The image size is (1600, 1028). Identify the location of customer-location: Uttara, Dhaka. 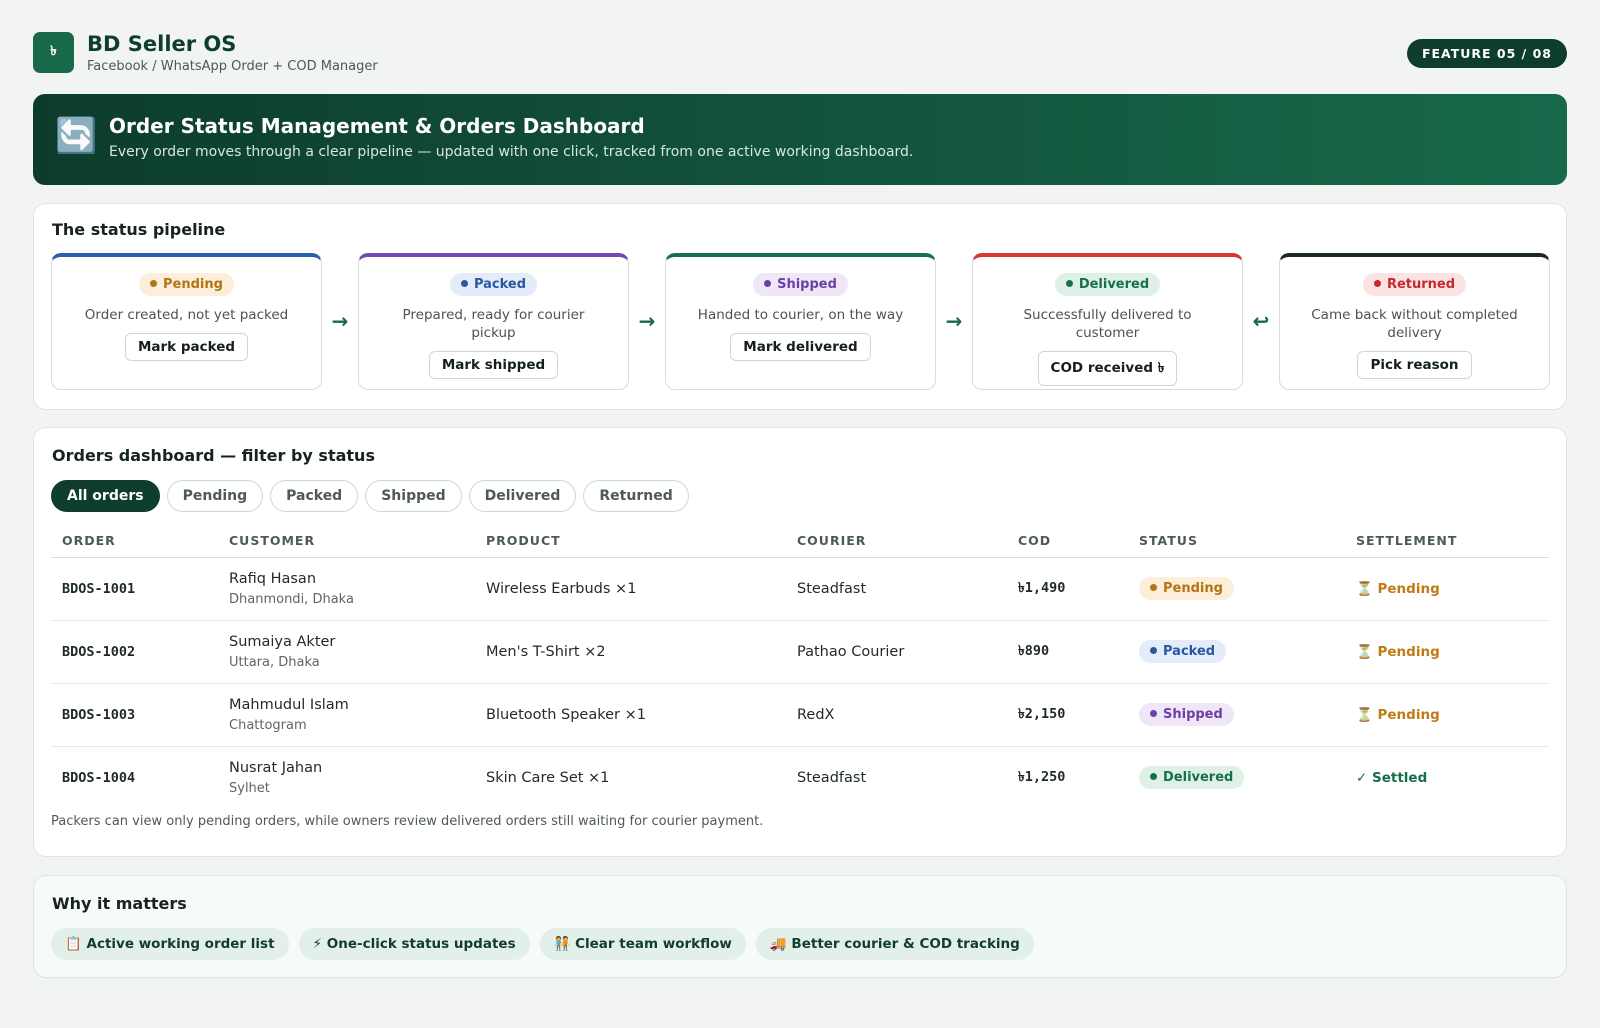
(274, 662).